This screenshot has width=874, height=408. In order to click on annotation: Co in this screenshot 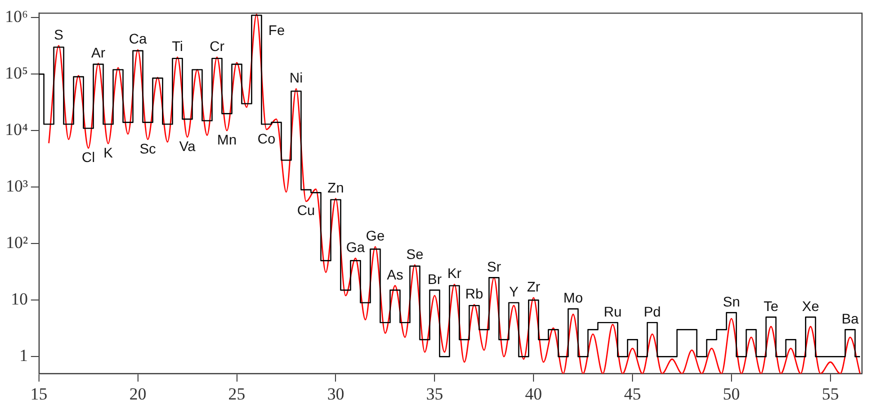, I will do `click(267, 138)`.